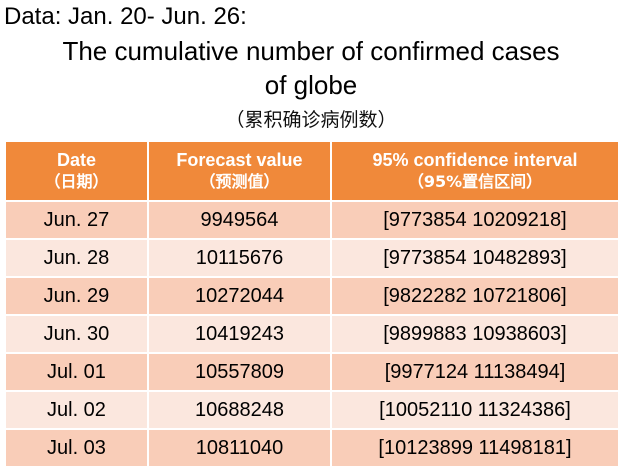 The height and width of the screenshot is (468, 622). I want to click on table-row: Jul. 02 10688248 [10052110 11324386], so click(312, 409).